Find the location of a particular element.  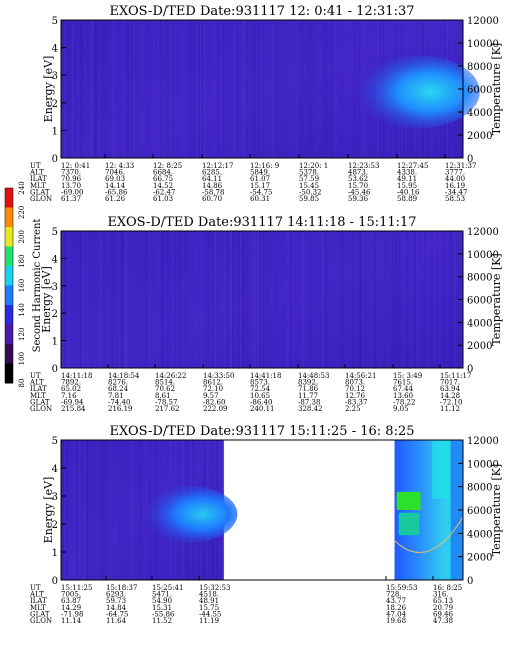

y-axis-label: Energy [eV] is located at coordinates (48, 89).